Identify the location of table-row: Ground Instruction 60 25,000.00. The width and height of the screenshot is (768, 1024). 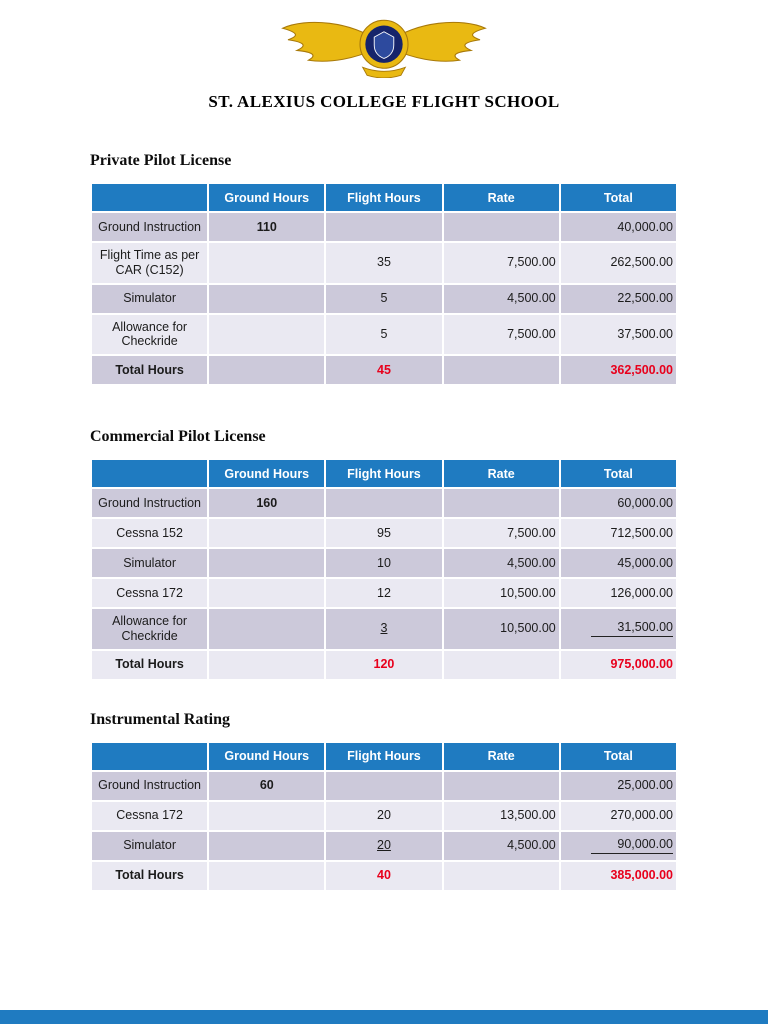
(384, 785).